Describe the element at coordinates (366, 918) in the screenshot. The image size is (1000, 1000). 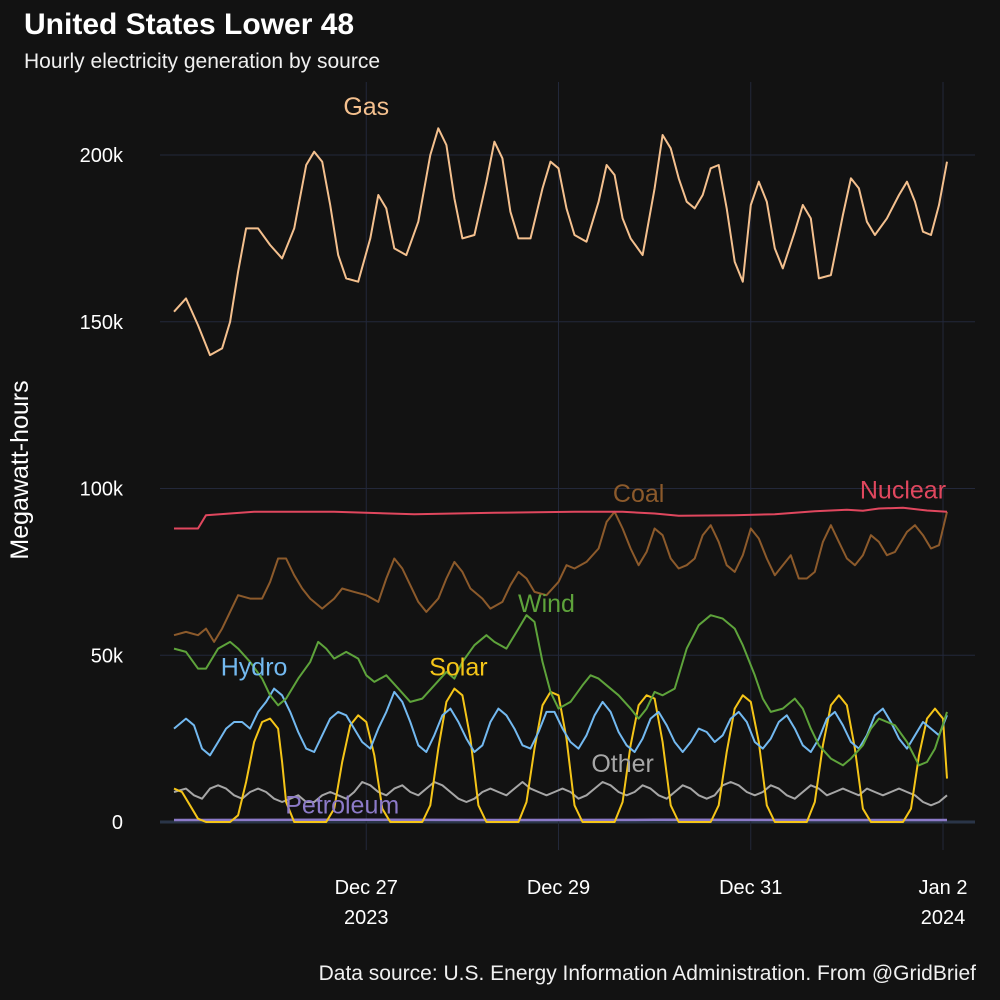
I see `x-tick-year-label: 2023` at that location.